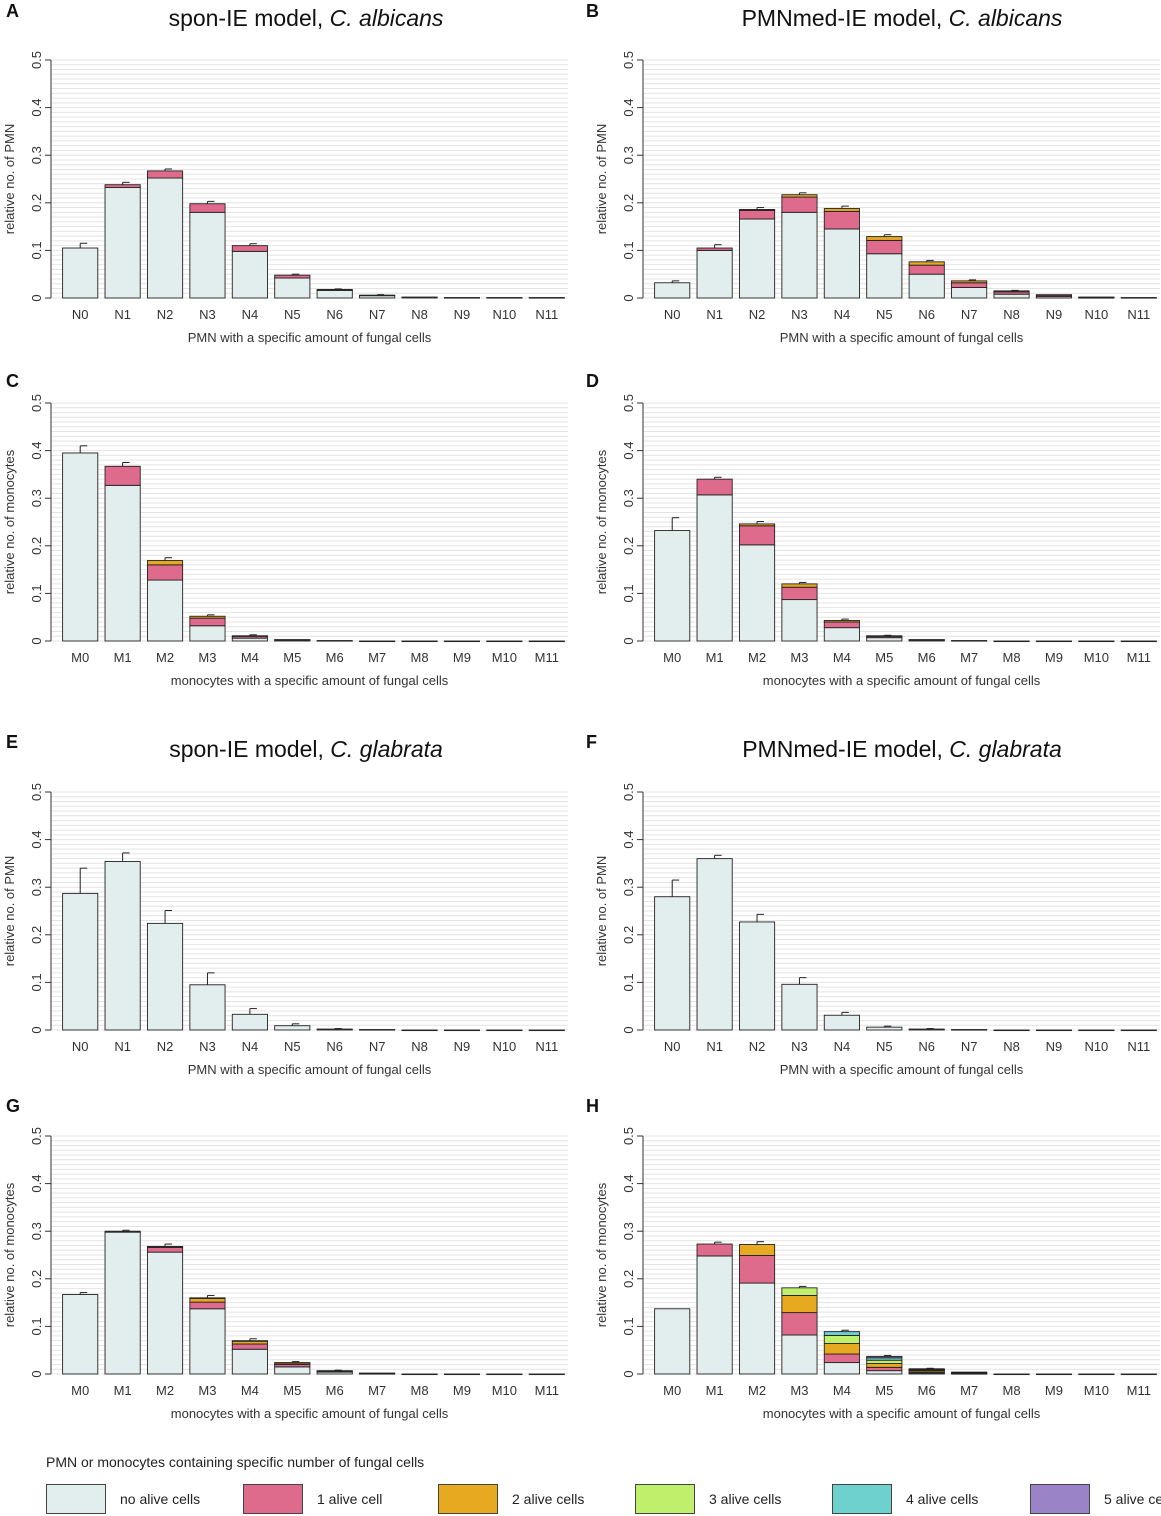  What do you see at coordinates (799, 657) in the screenshot?
I see `x-tick-label: M3` at bounding box center [799, 657].